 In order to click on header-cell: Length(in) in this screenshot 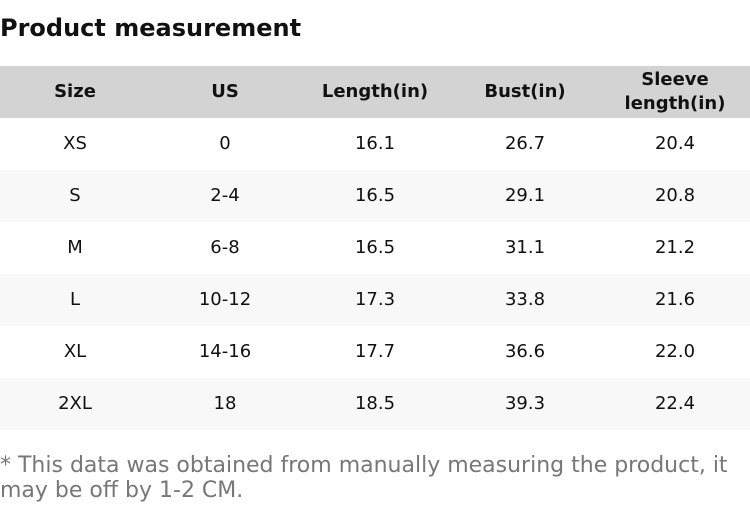, I will do `click(375, 92)`.